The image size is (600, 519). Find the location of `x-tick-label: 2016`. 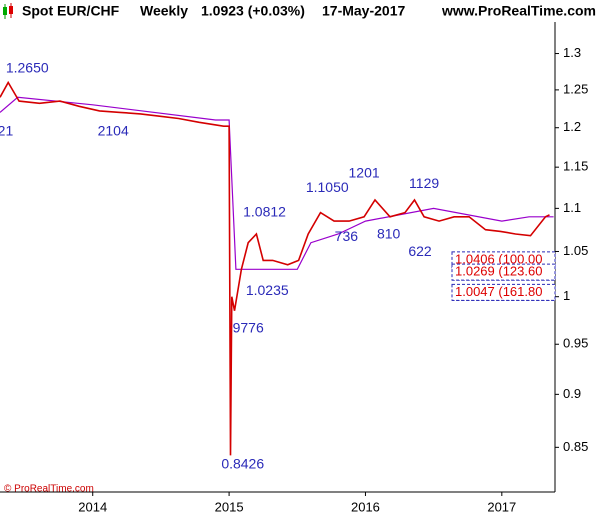

x-tick-label: 2016 is located at coordinates (365, 506).